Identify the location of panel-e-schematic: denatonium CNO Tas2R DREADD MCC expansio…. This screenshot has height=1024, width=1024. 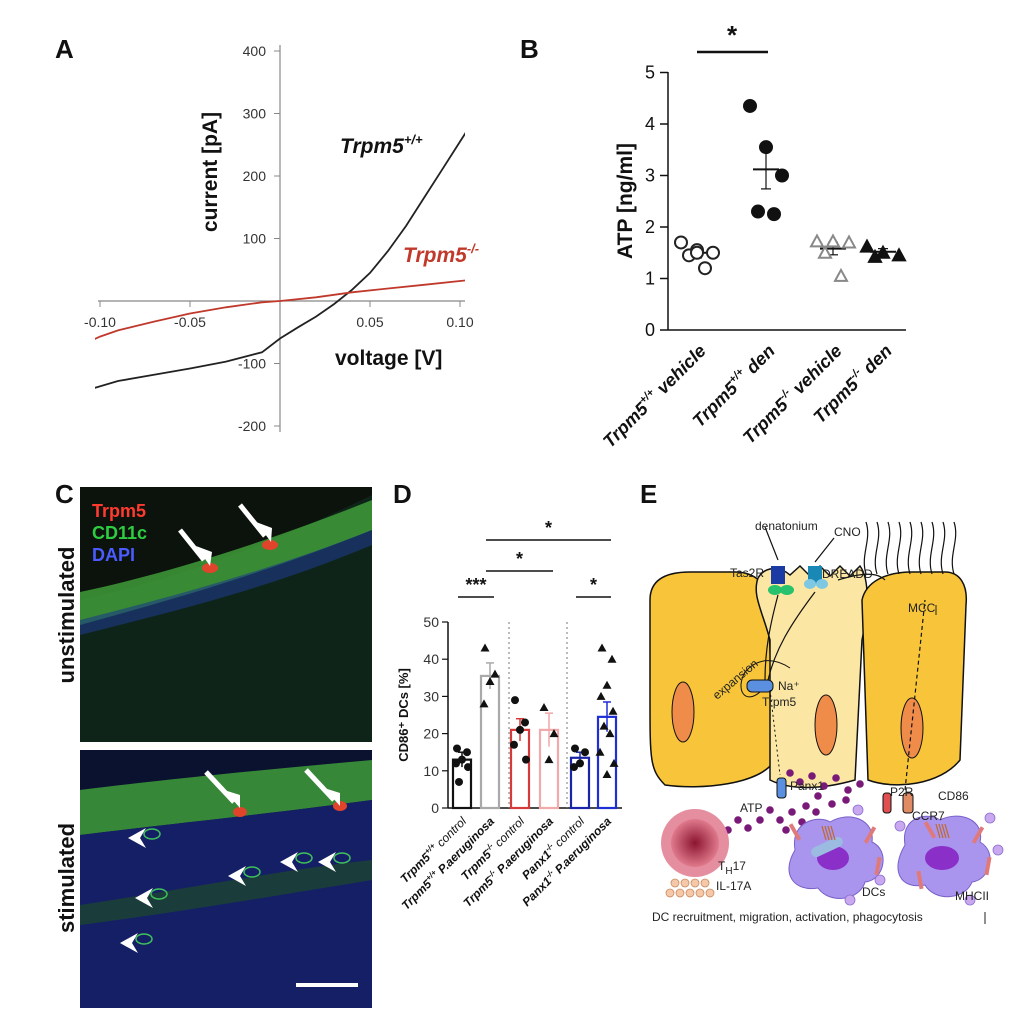
(826, 721).